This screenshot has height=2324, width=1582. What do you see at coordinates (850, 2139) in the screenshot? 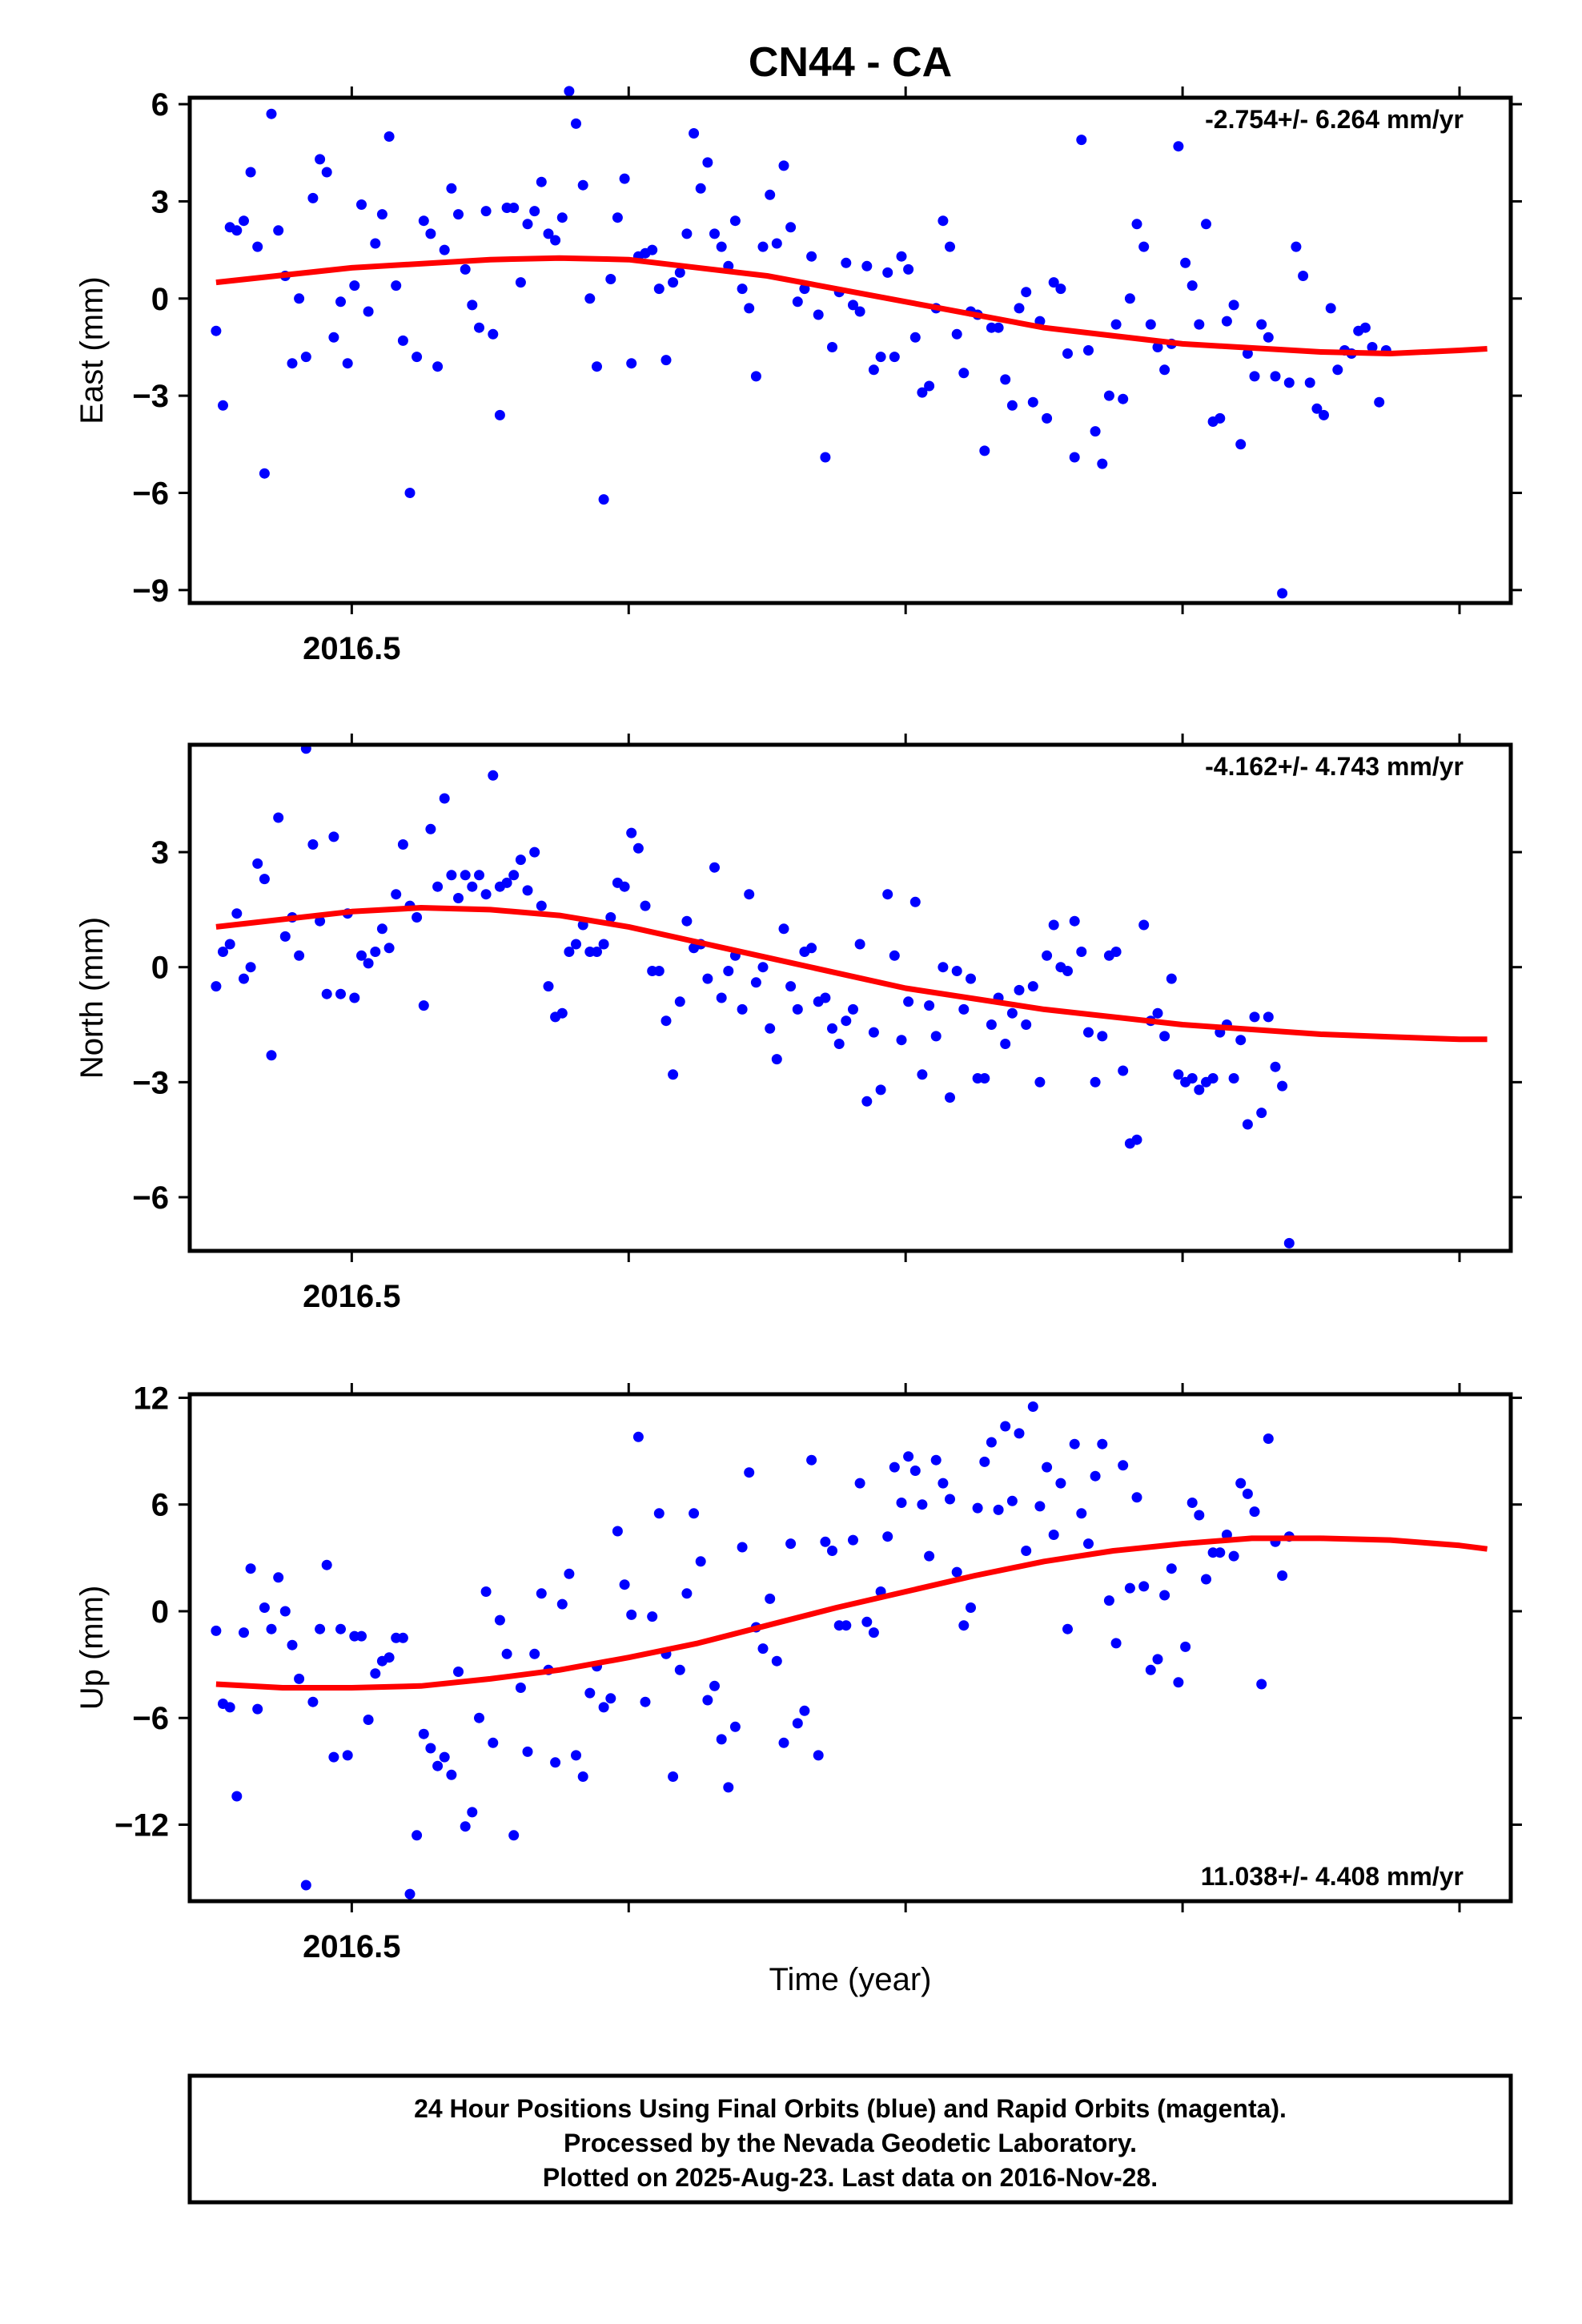
I see `footer-box` at bounding box center [850, 2139].